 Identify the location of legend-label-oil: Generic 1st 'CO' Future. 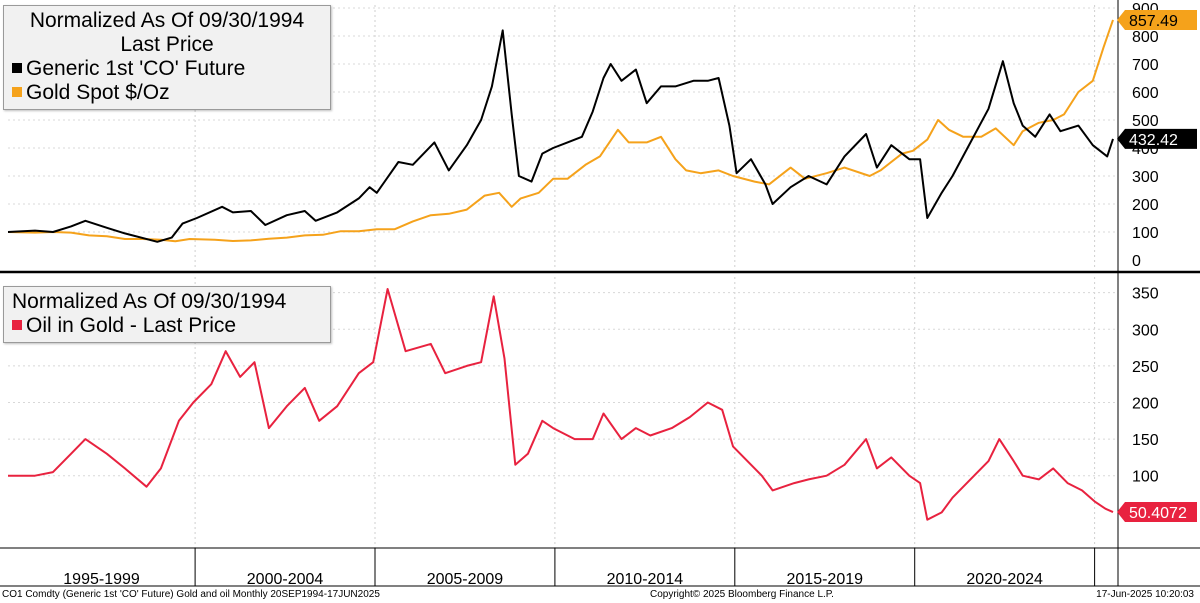
(136, 68).